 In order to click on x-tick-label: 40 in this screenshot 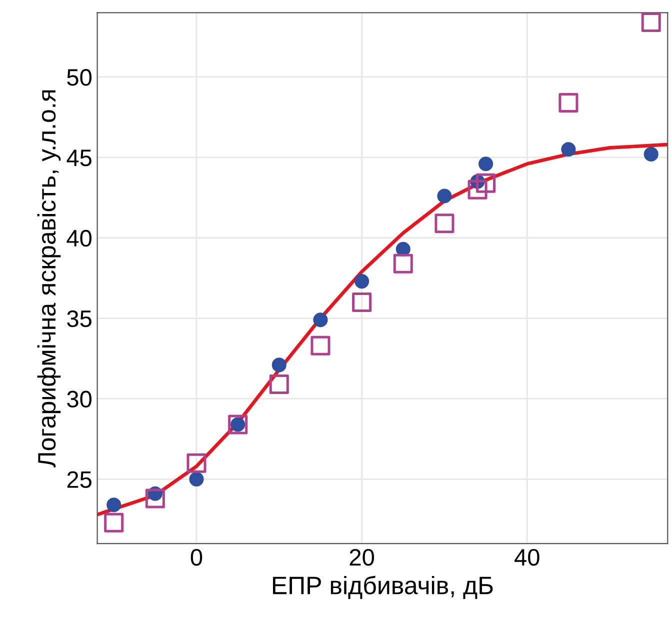, I will do `click(527, 557)`.